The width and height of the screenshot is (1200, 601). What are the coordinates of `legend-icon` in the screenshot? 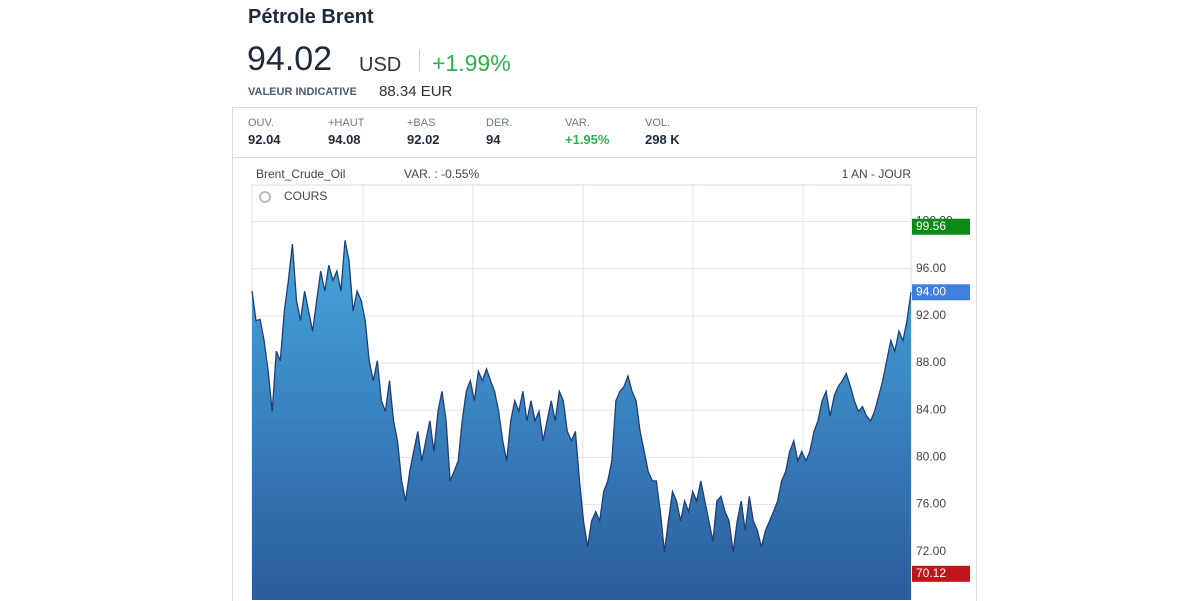 It's located at (265, 197).